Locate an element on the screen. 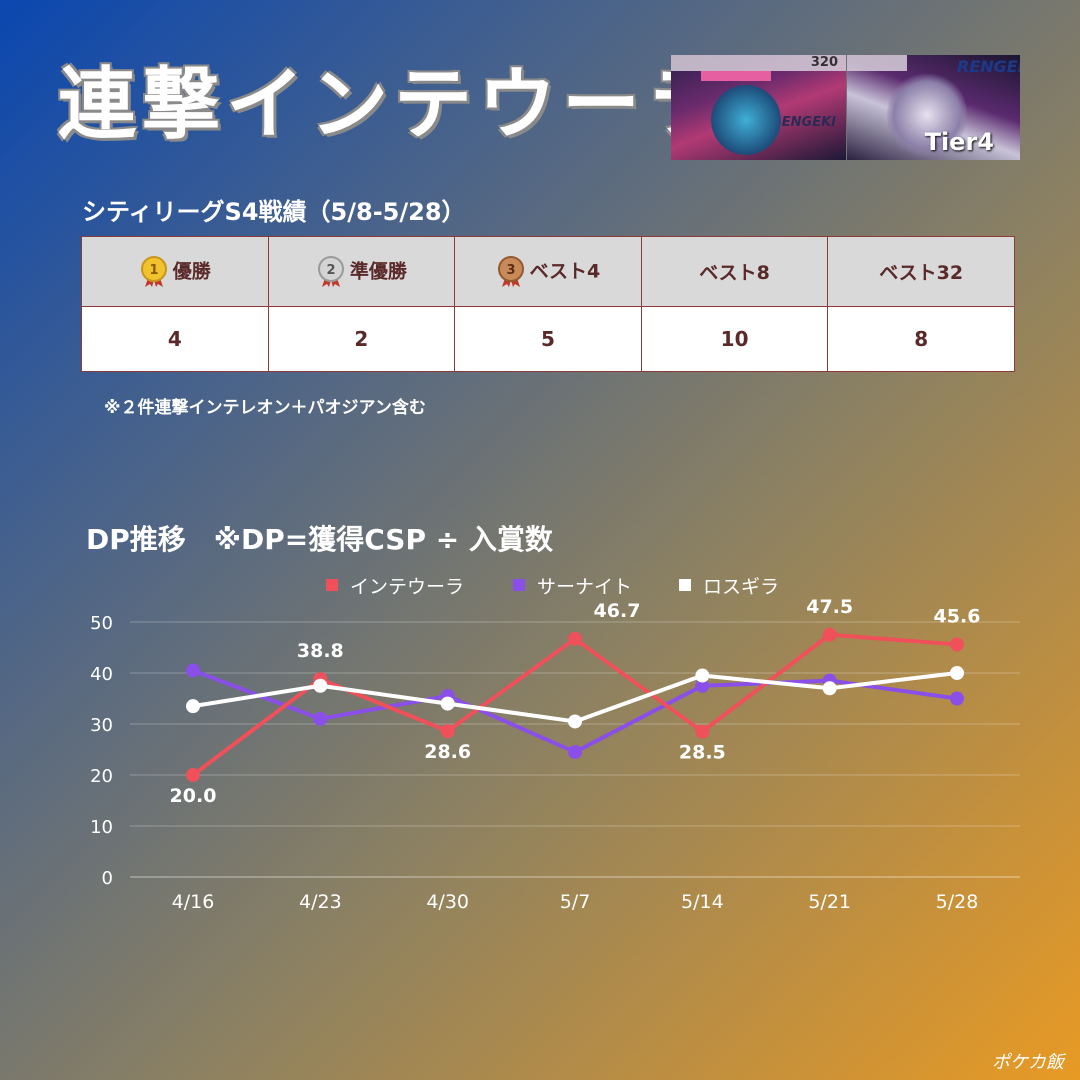 The image size is (1080, 1080). data-label: 45.6 is located at coordinates (957, 616).